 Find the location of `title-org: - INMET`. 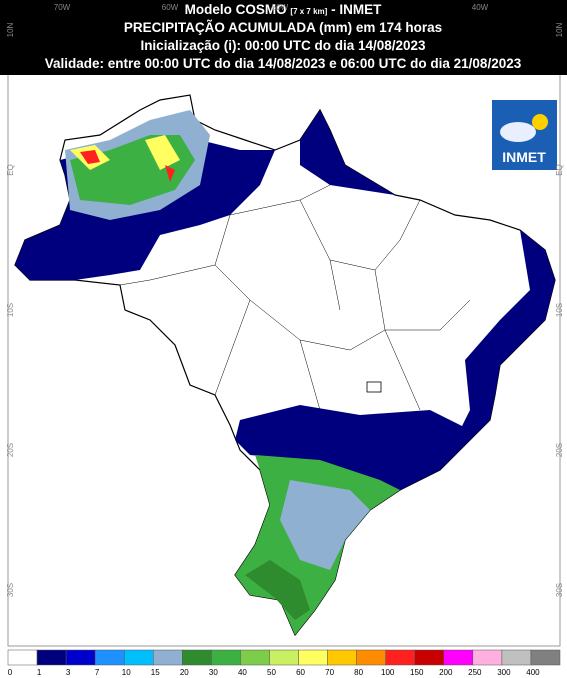

title-org: - INMET is located at coordinates (354, 9).